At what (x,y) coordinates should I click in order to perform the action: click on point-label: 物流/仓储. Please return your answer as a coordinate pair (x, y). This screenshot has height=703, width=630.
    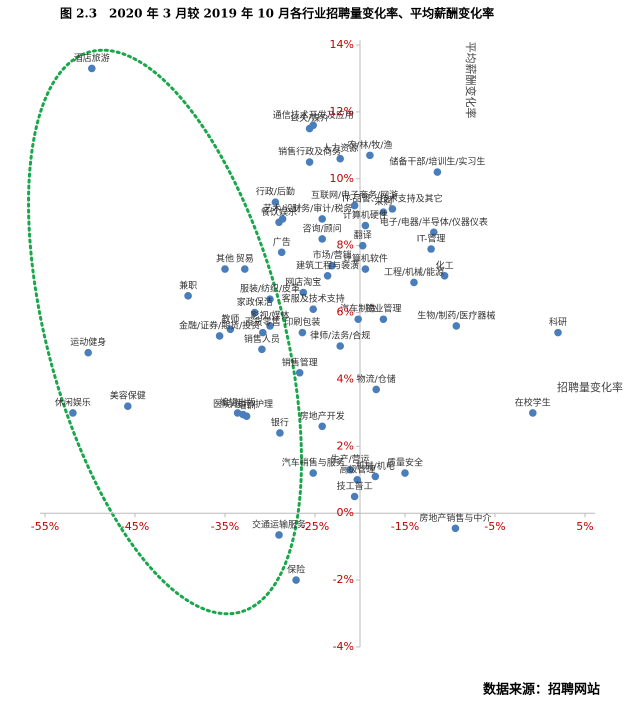
    Looking at the image, I should click on (376, 379).